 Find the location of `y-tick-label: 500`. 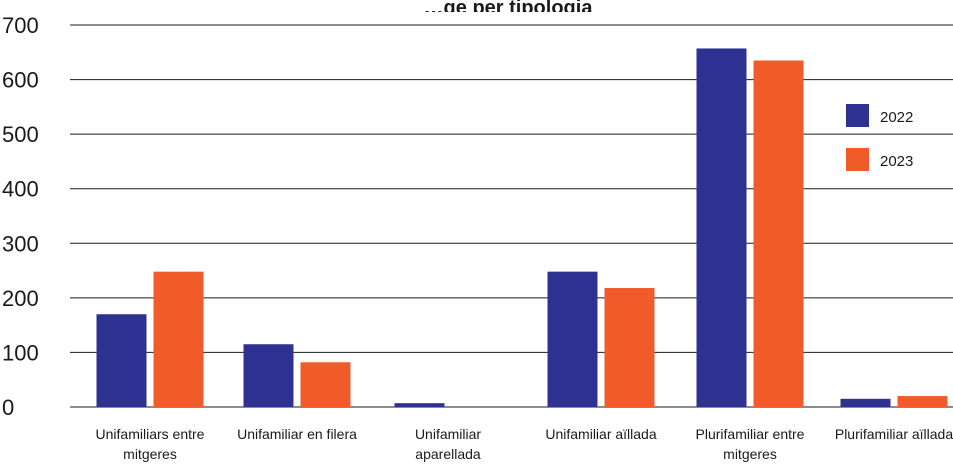

y-tick-label: 500 is located at coordinates (20, 134).